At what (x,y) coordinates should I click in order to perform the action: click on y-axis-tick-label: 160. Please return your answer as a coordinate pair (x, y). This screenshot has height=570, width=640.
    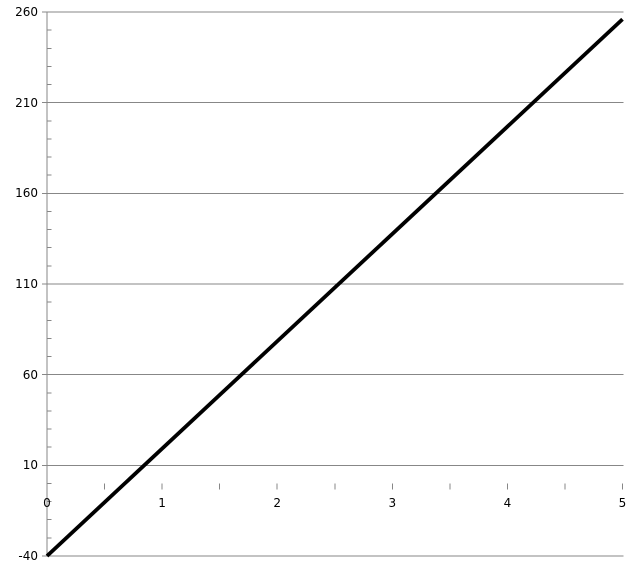
    Looking at the image, I should click on (26, 193).